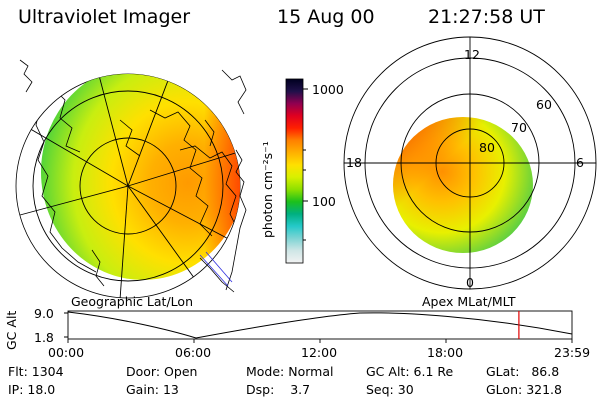  Describe the element at coordinates (216, 269) in the screenshot. I see `dayside-terminator` at that location.